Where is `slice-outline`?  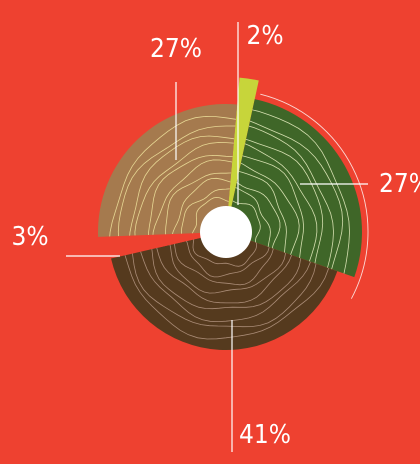 slice-outline is located at coordinates (314, 196).